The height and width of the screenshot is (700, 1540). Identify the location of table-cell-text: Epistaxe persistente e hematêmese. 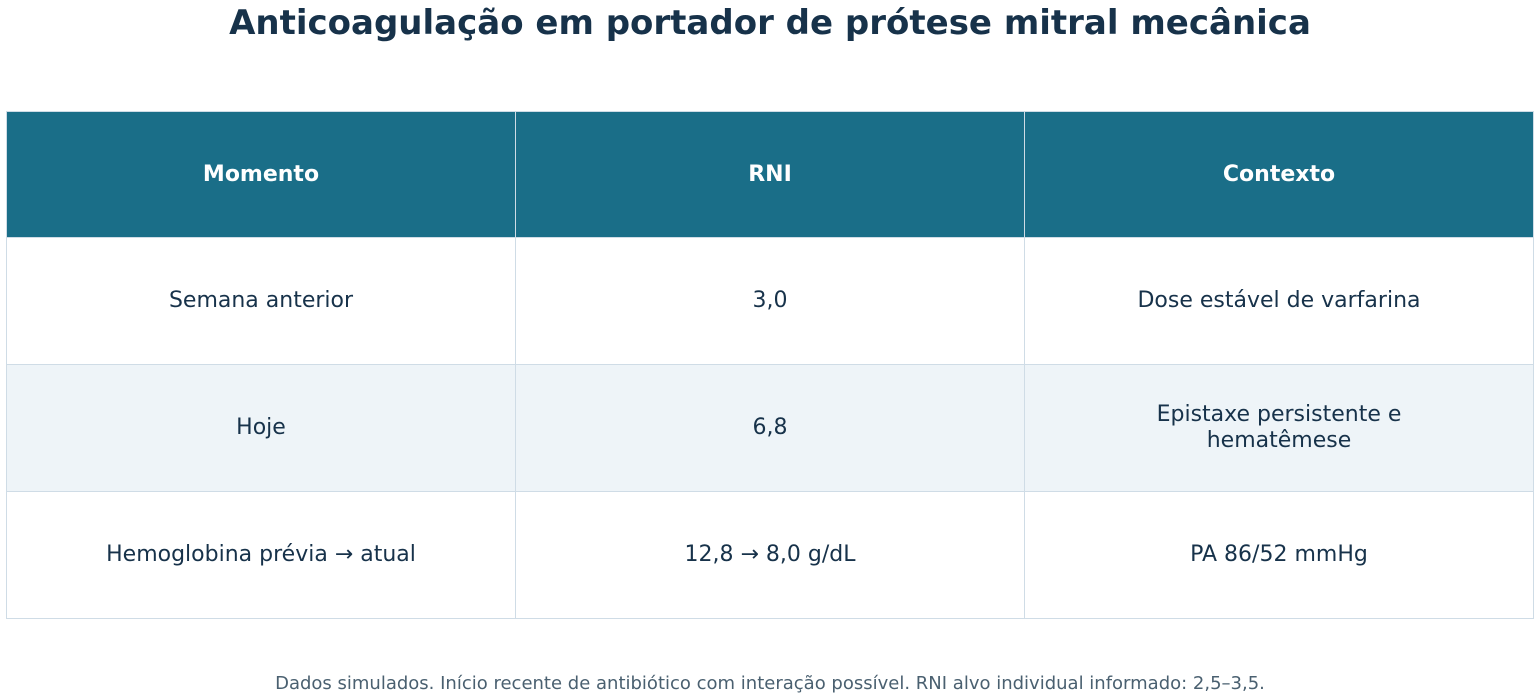
(1279, 427).